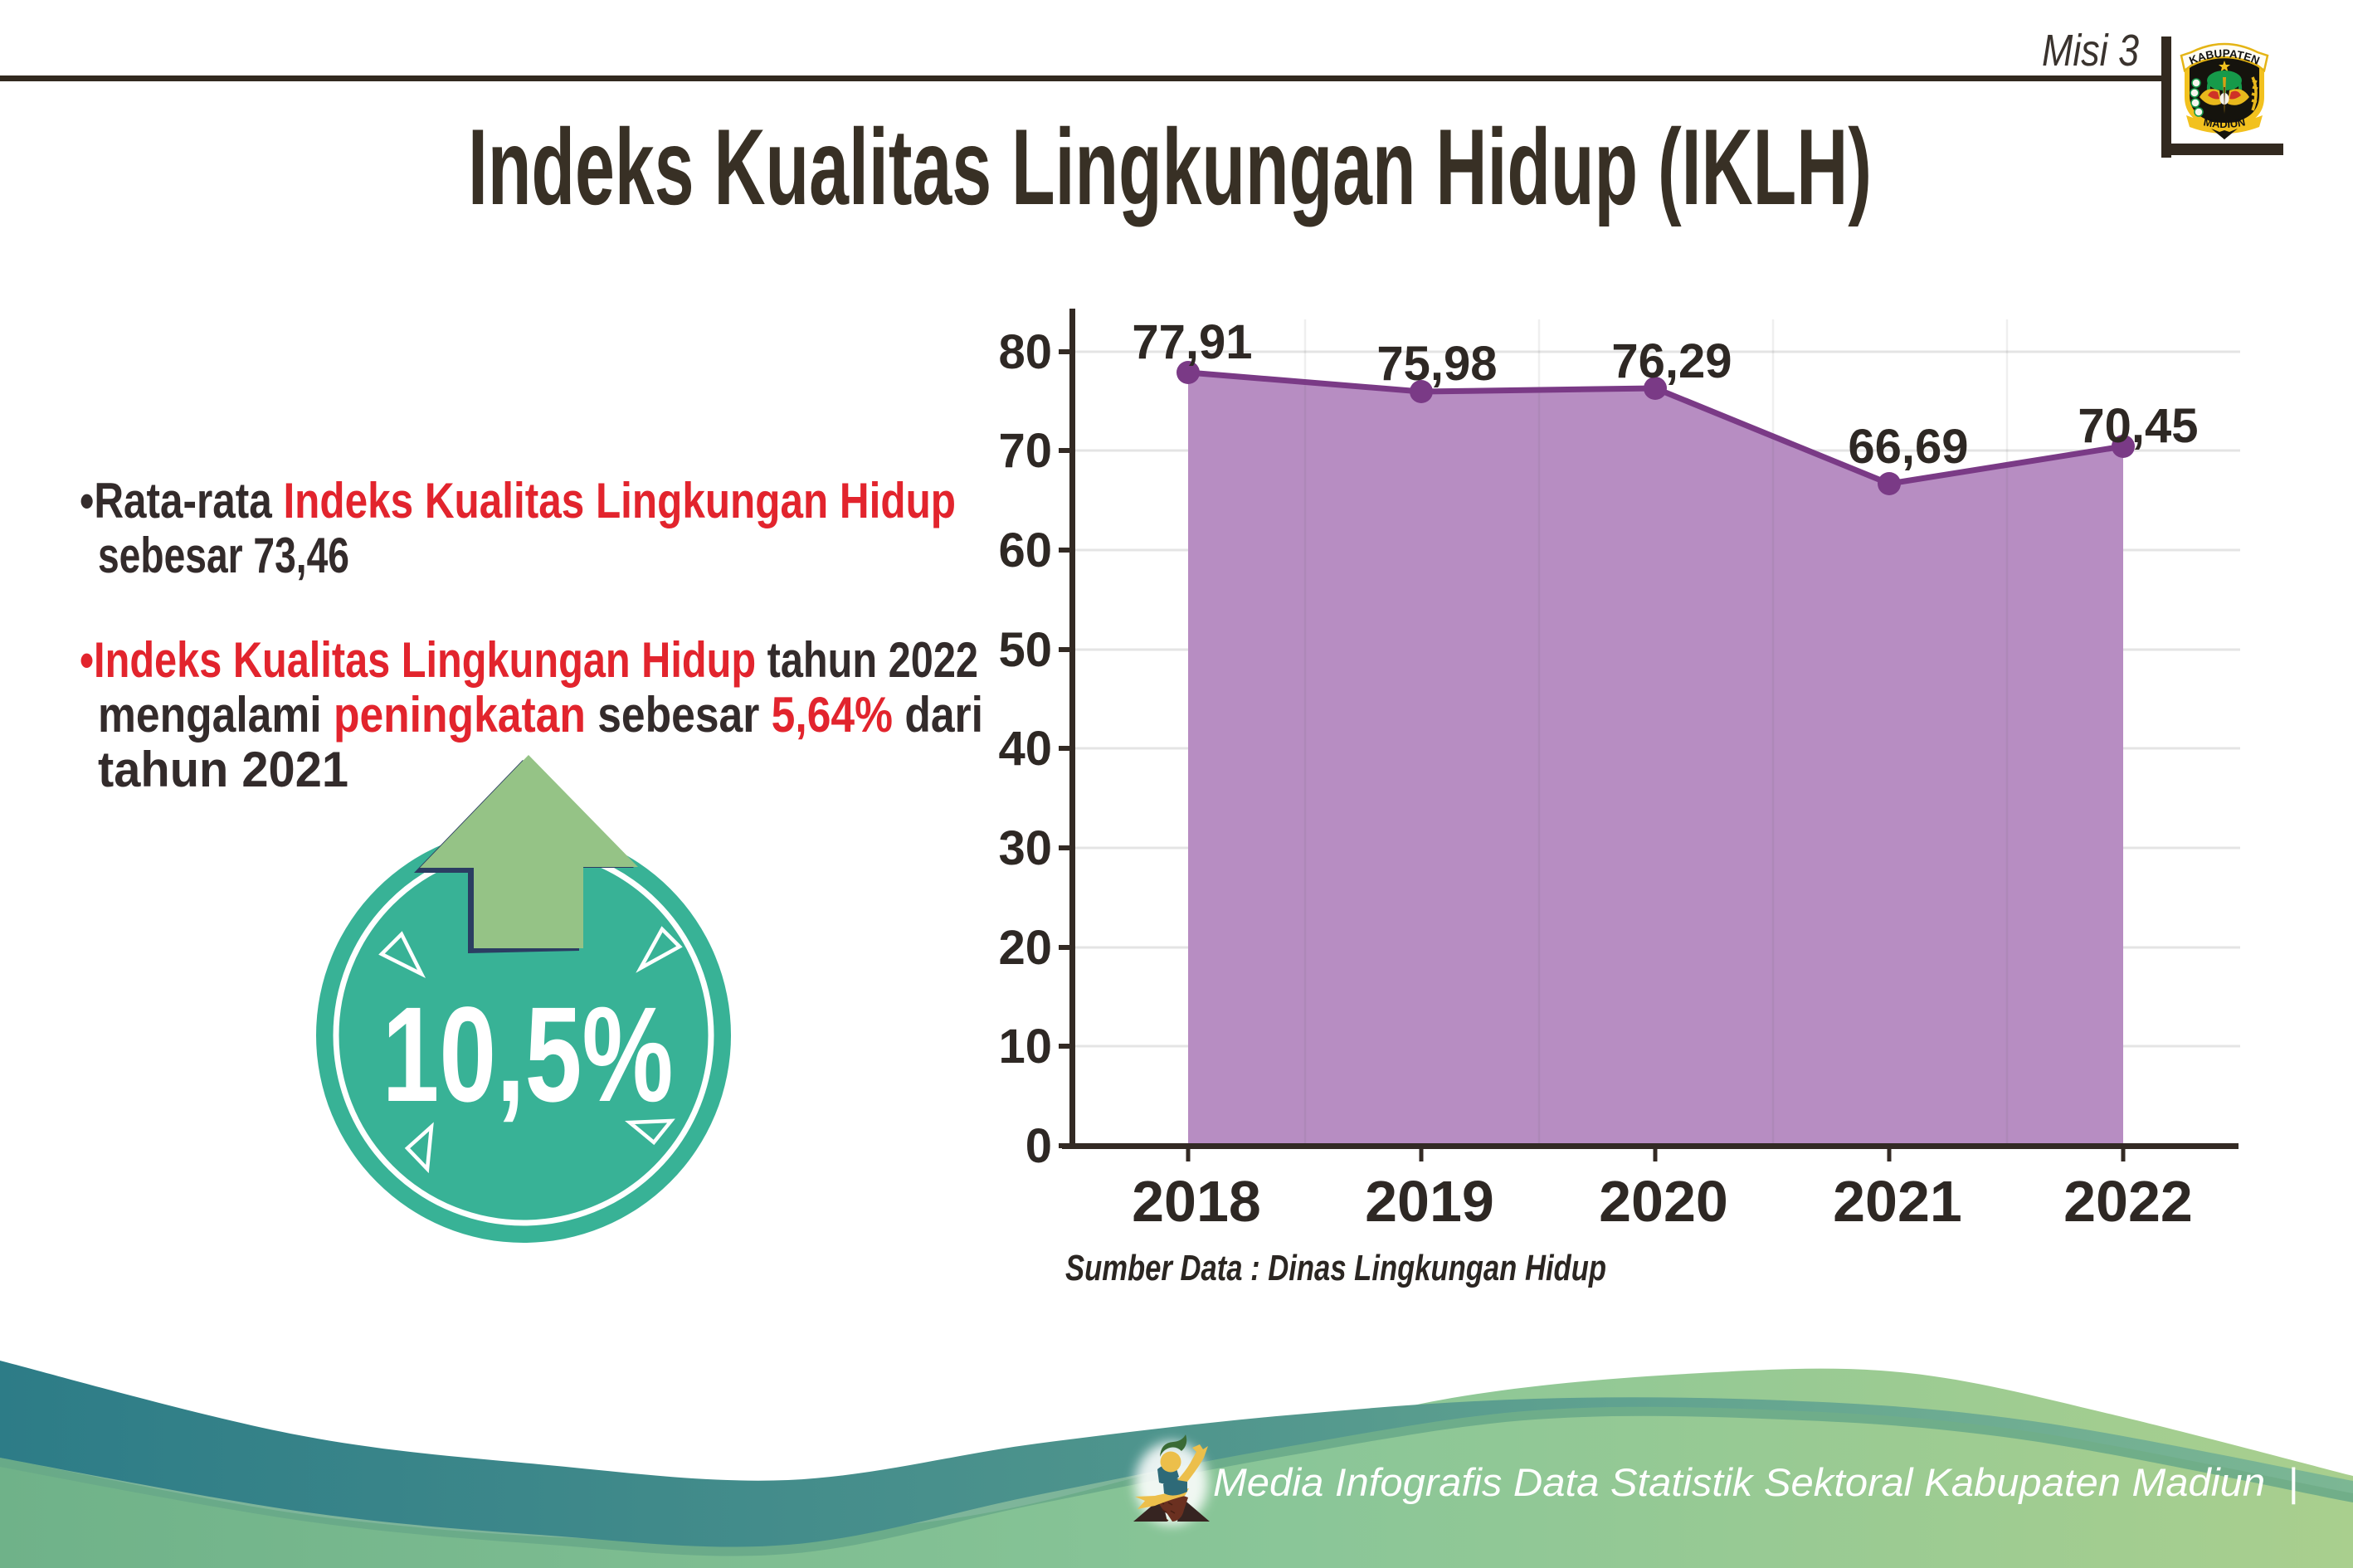 Image resolution: width=2353 pixels, height=1568 pixels. Describe the element at coordinates (540, 715) in the screenshot. I see `svg-text:mengalami peningkatan sebesar: mengalami peningkatan sebesar 5,64% dari` at that location.